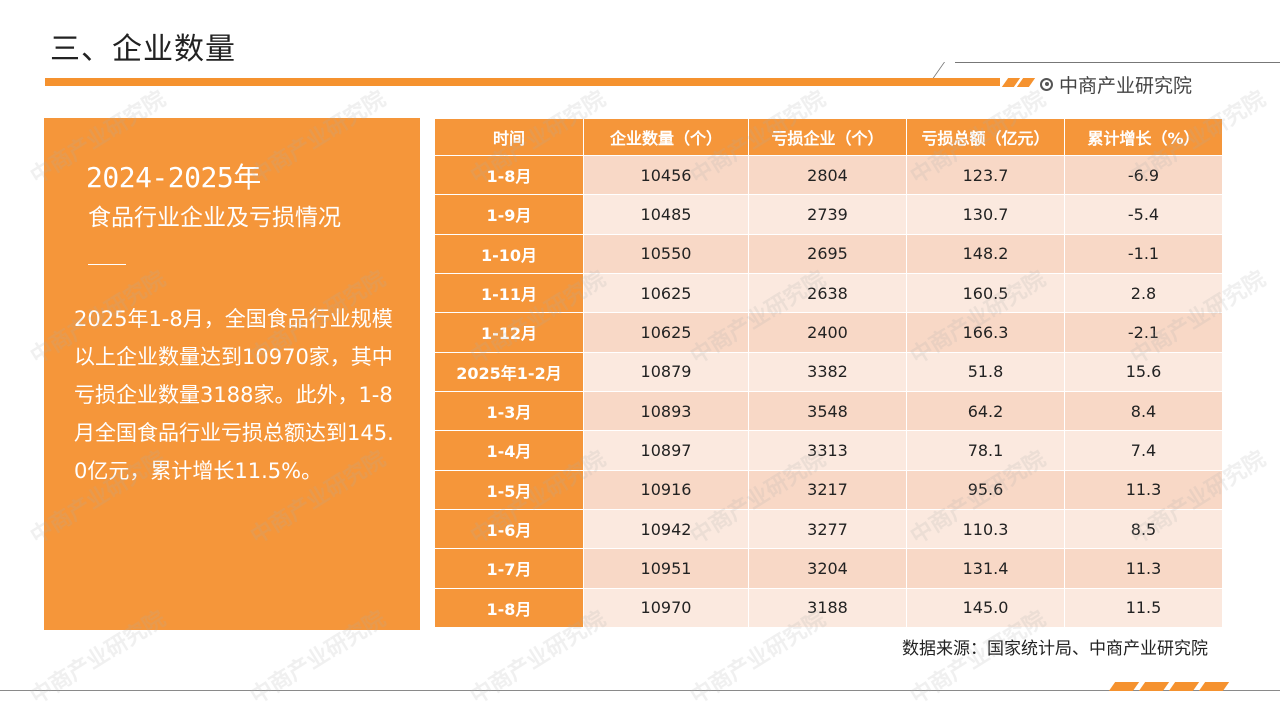 This screenshot has width=1280, height=720. Describe the element at coordinates (509, 371) in the screenshot. I see `cell-time: 2025年1-2月` at that location.